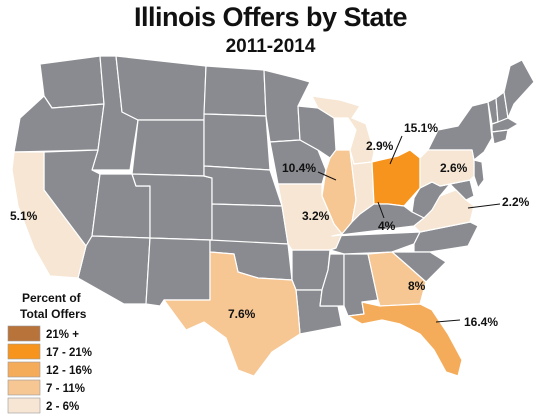 The image size is (541, 420). Describe the element at coordinates (484, 206) in the screenshot. I see `leader-virginia` at that location.